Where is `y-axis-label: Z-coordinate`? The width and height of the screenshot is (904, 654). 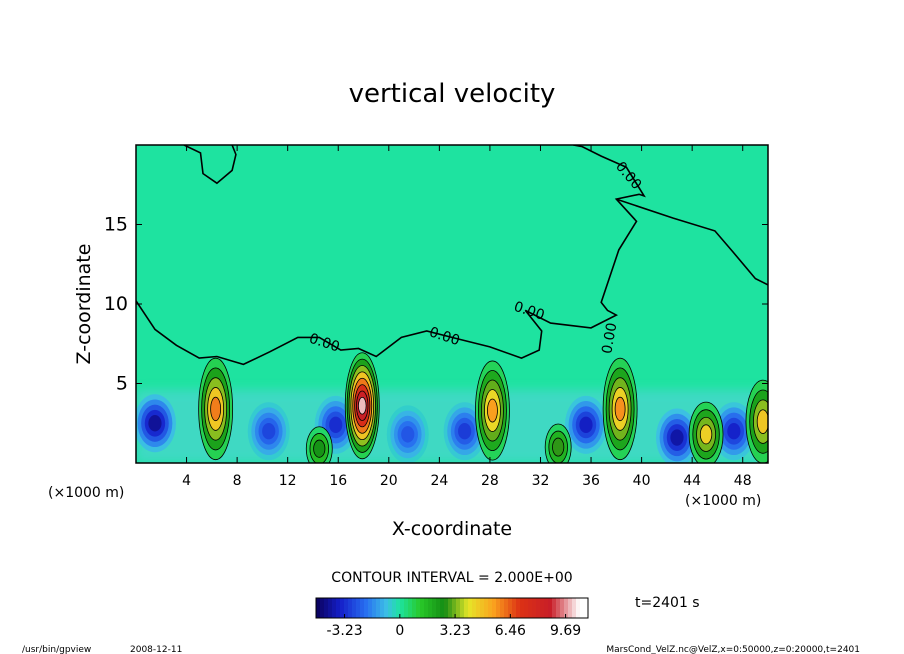 y-axis-label: Z-coordinate is located at coordinates (84, 304).